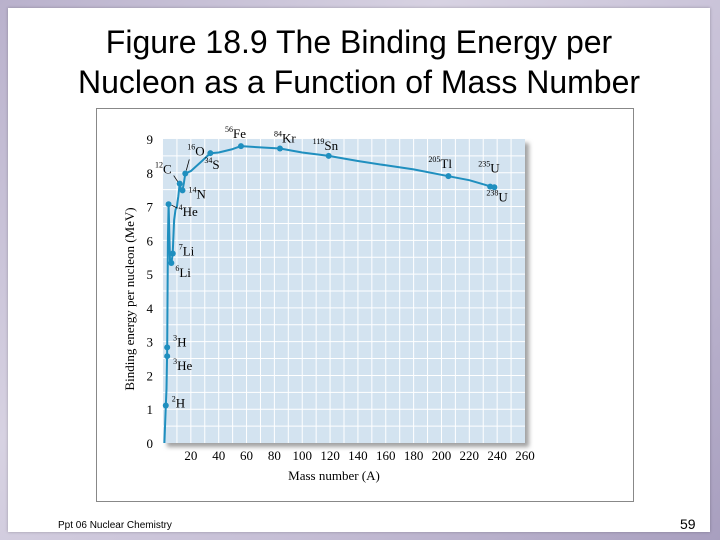 Image resolution: width=720 pixels, height=540 pixels. Describe the element at coordinates (163, 169) in the screenshot. I see `nuclide-label-12c: 12C` at that location.